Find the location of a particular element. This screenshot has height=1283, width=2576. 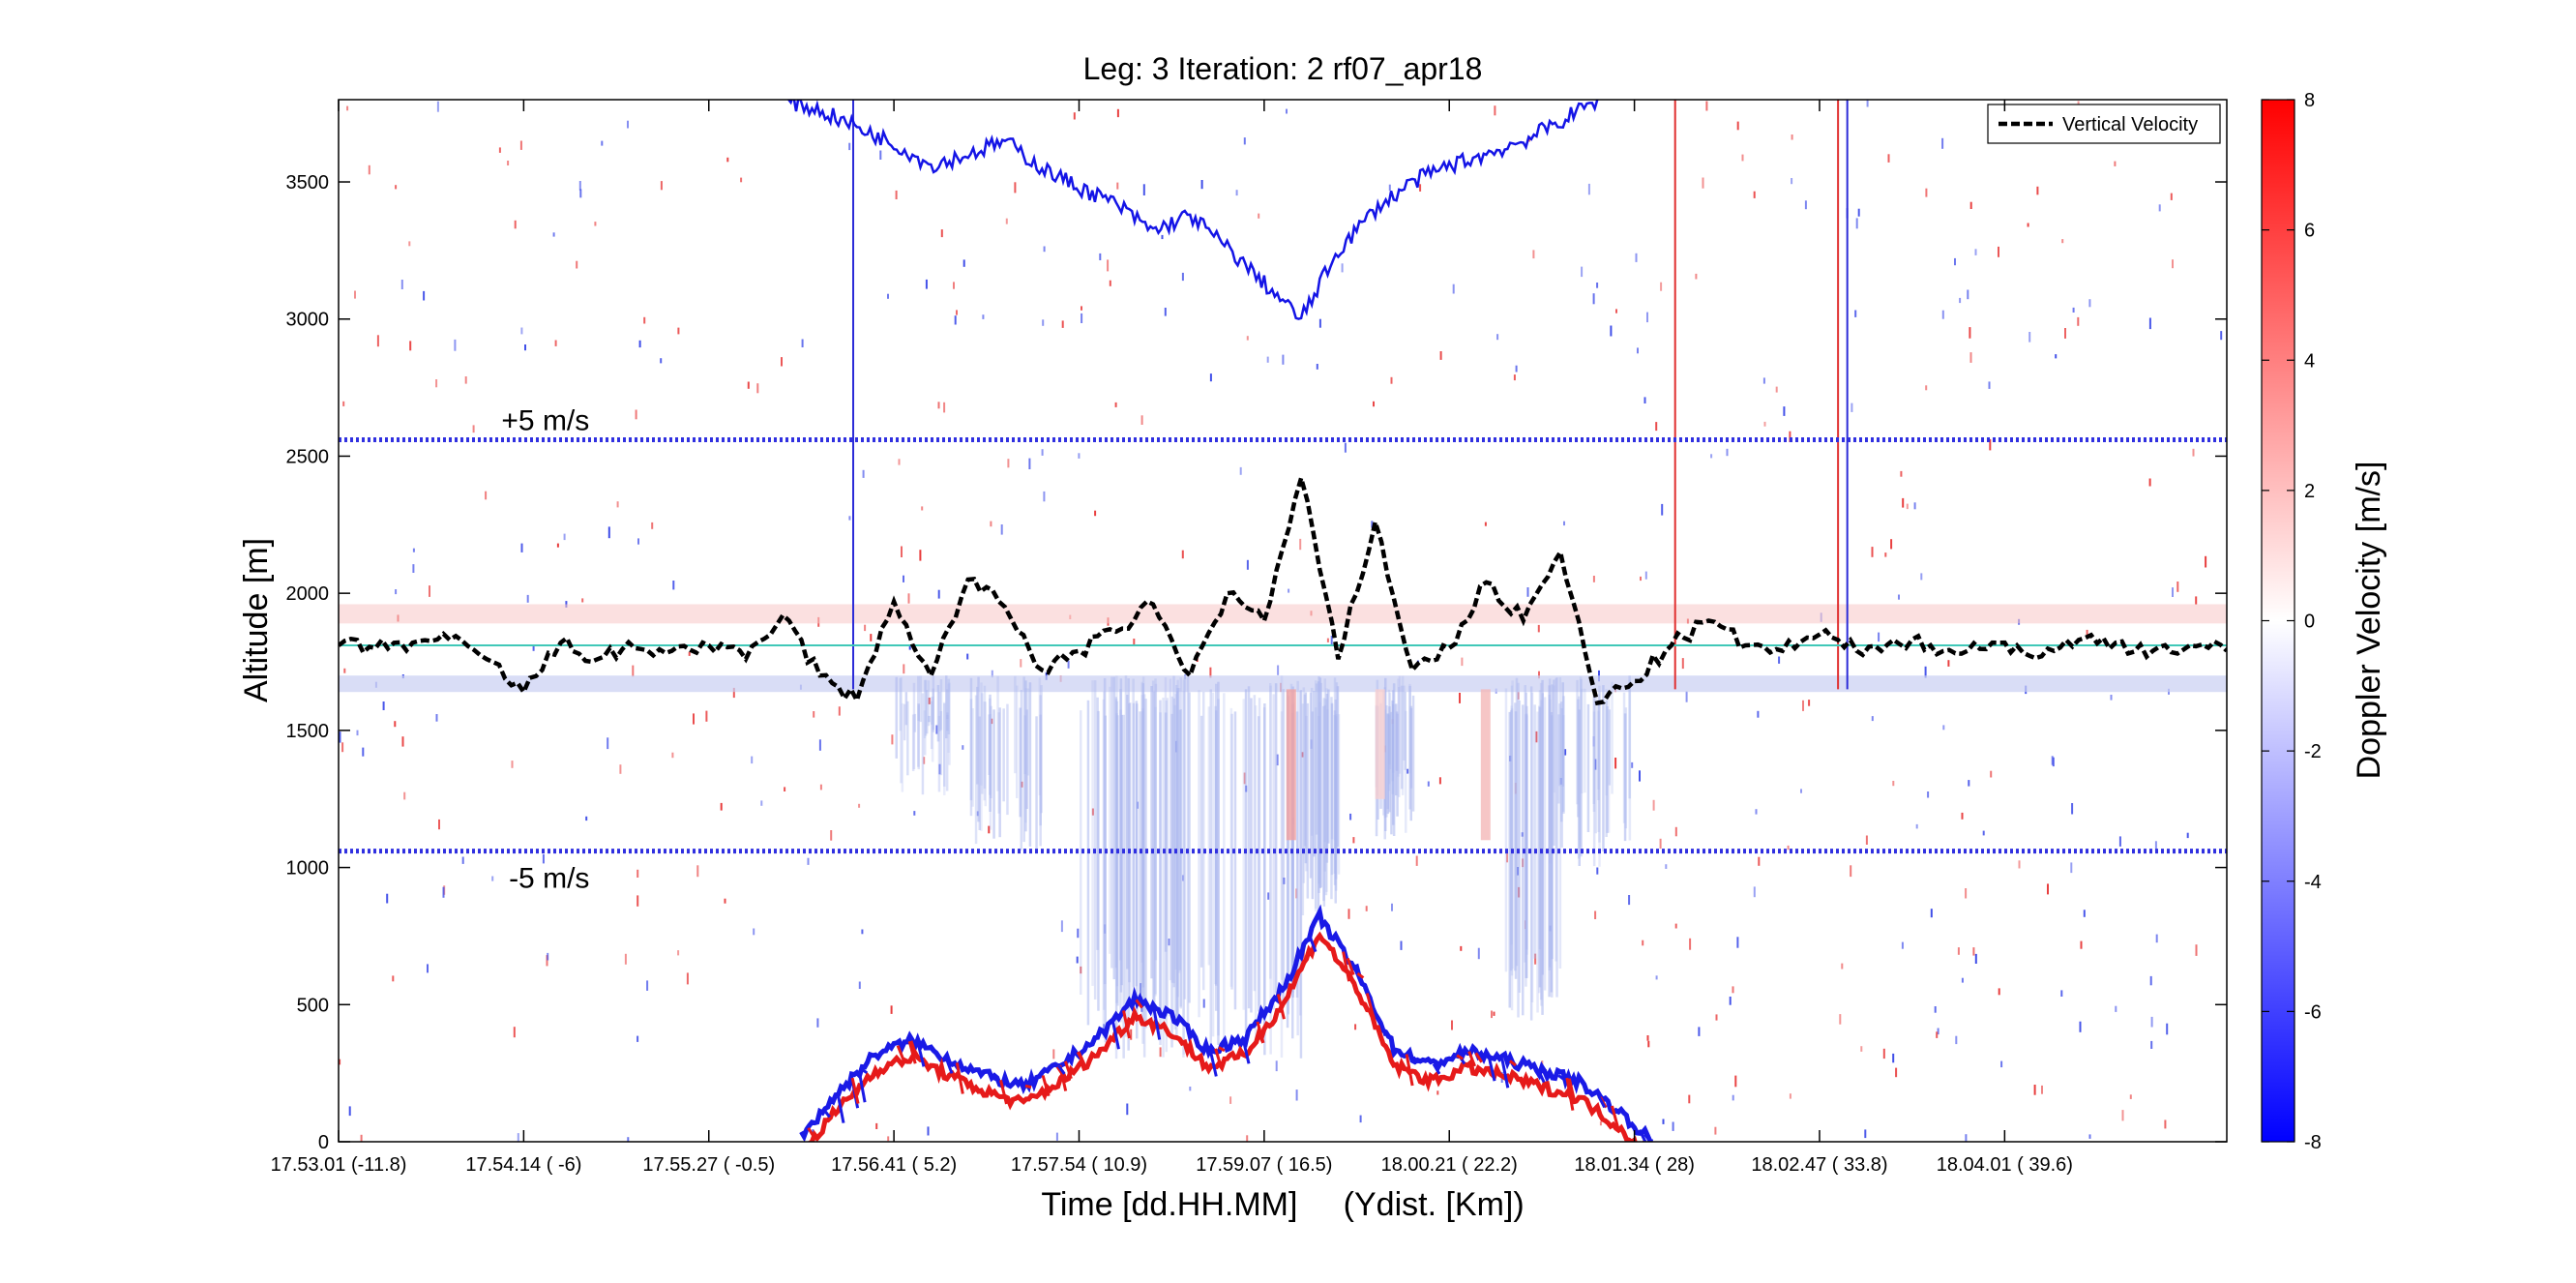

colorbar: 8 6 4 2 0 -2 -4 -6 -8 Doppler Velocity [m/s] is located at coordinates (2324, 621).